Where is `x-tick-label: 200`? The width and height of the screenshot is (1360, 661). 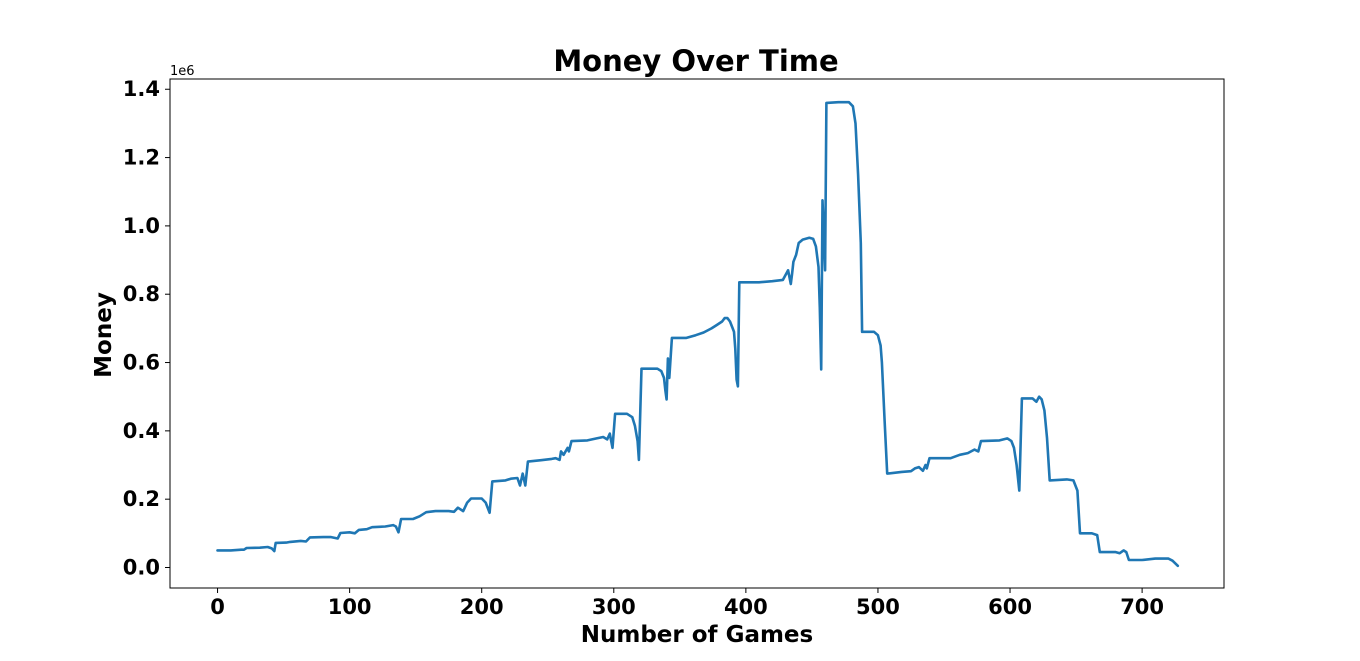 x-tick-label: 200 is located at coordinates (482, 607).